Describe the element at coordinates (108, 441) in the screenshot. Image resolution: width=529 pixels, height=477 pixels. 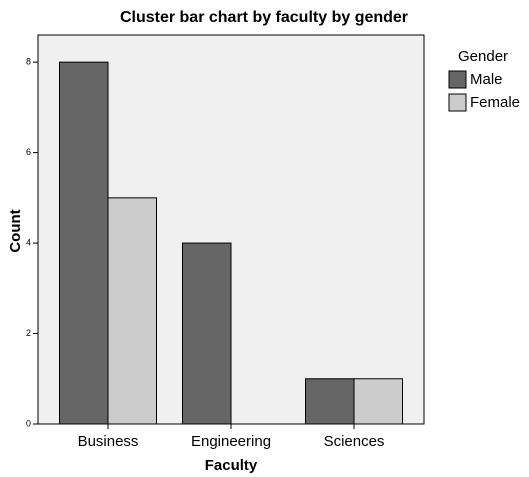
I see `x-tick-label: Business` at that location.